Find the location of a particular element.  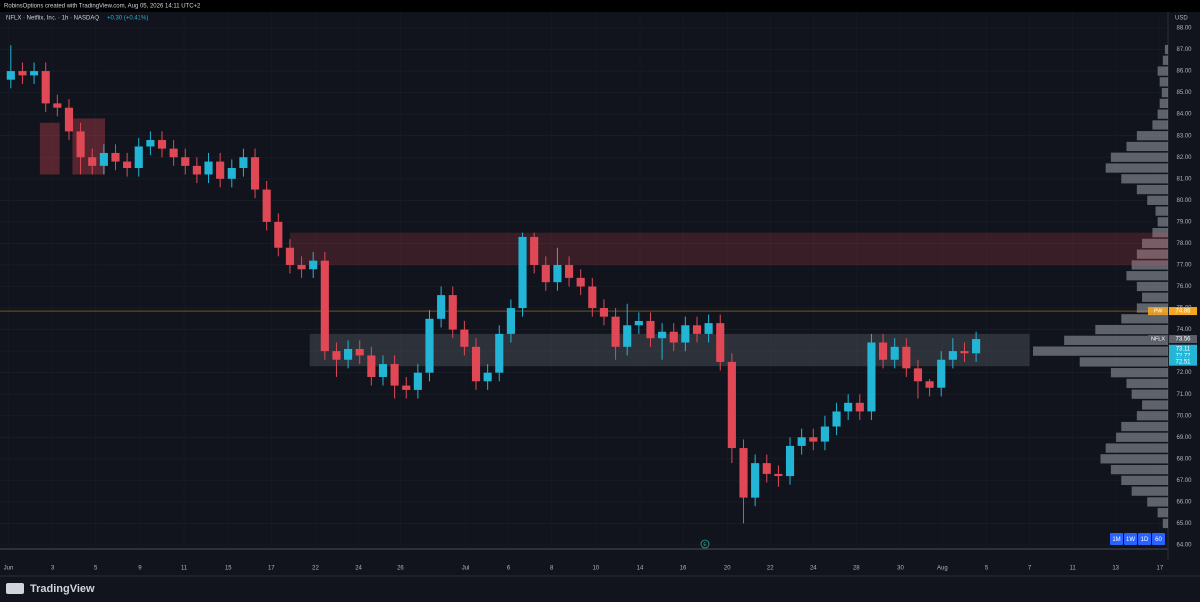

timeframe-label: 1D is located at coordinates (1145, 540).